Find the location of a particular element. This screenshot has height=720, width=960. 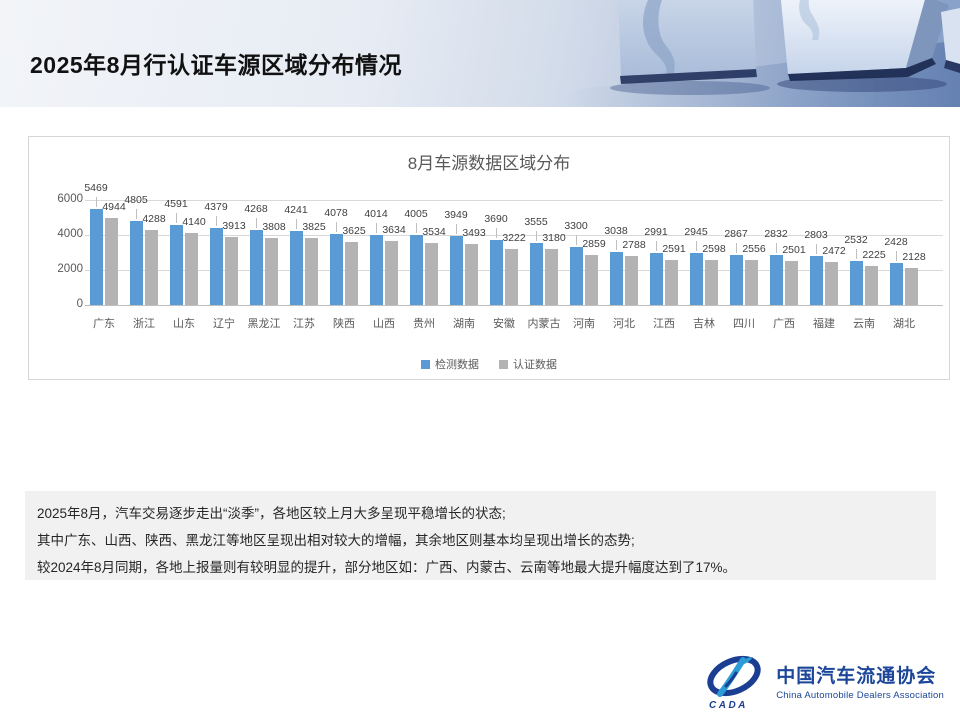

data-label-detection: 2991 is located at coordinates (656, 231).